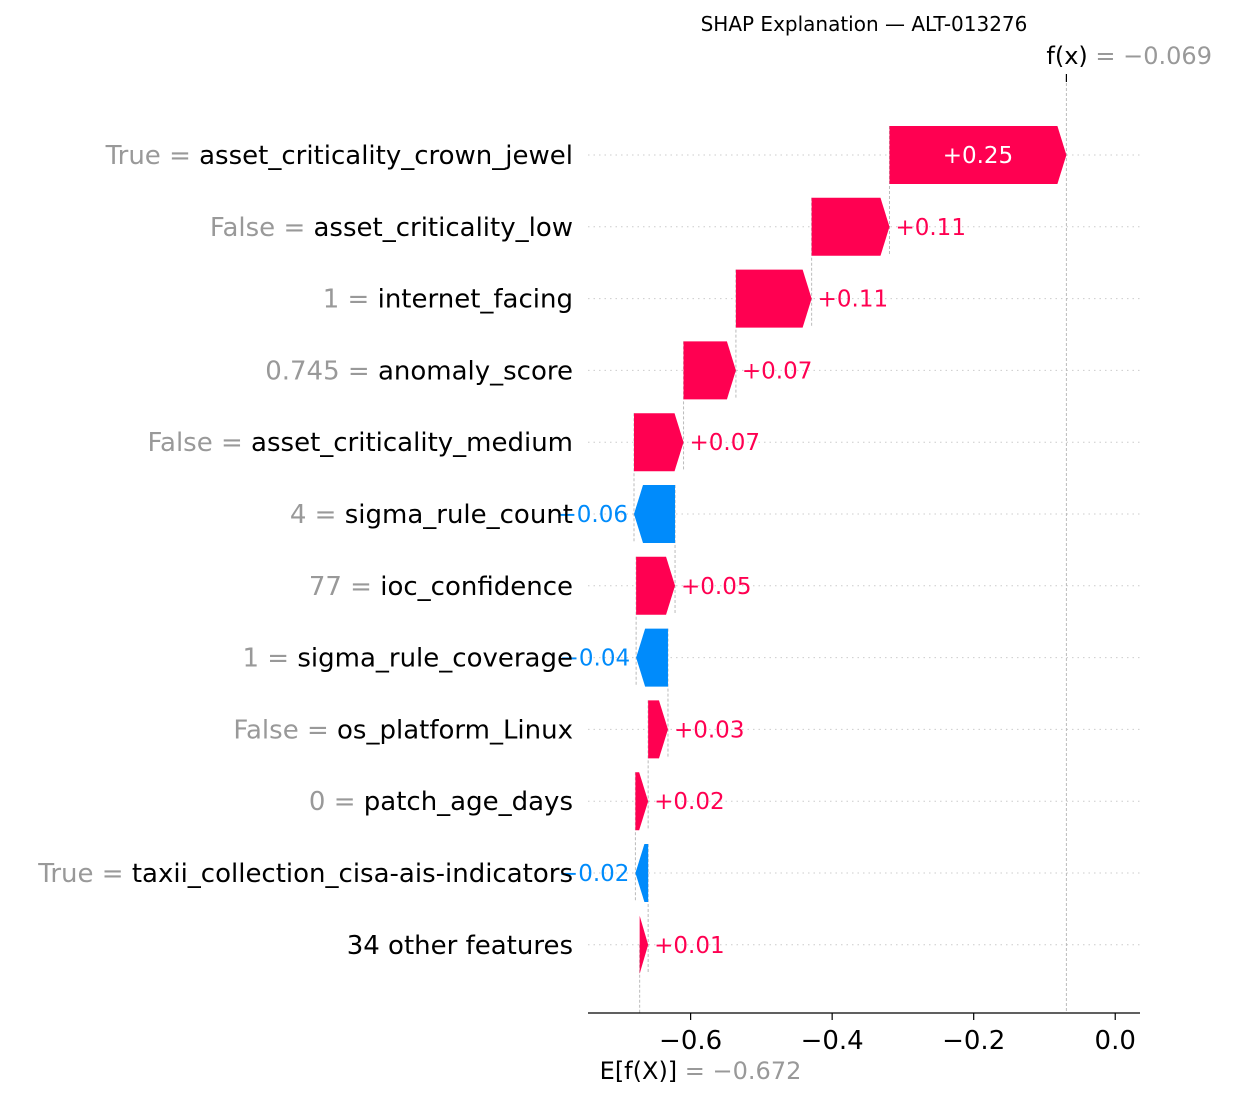 Image resolution: width=1233 pixels, height=1099 pixels. I want to click on x-axis: −0.6 −0.4 −0.2 0.0, so click(864, 1034).